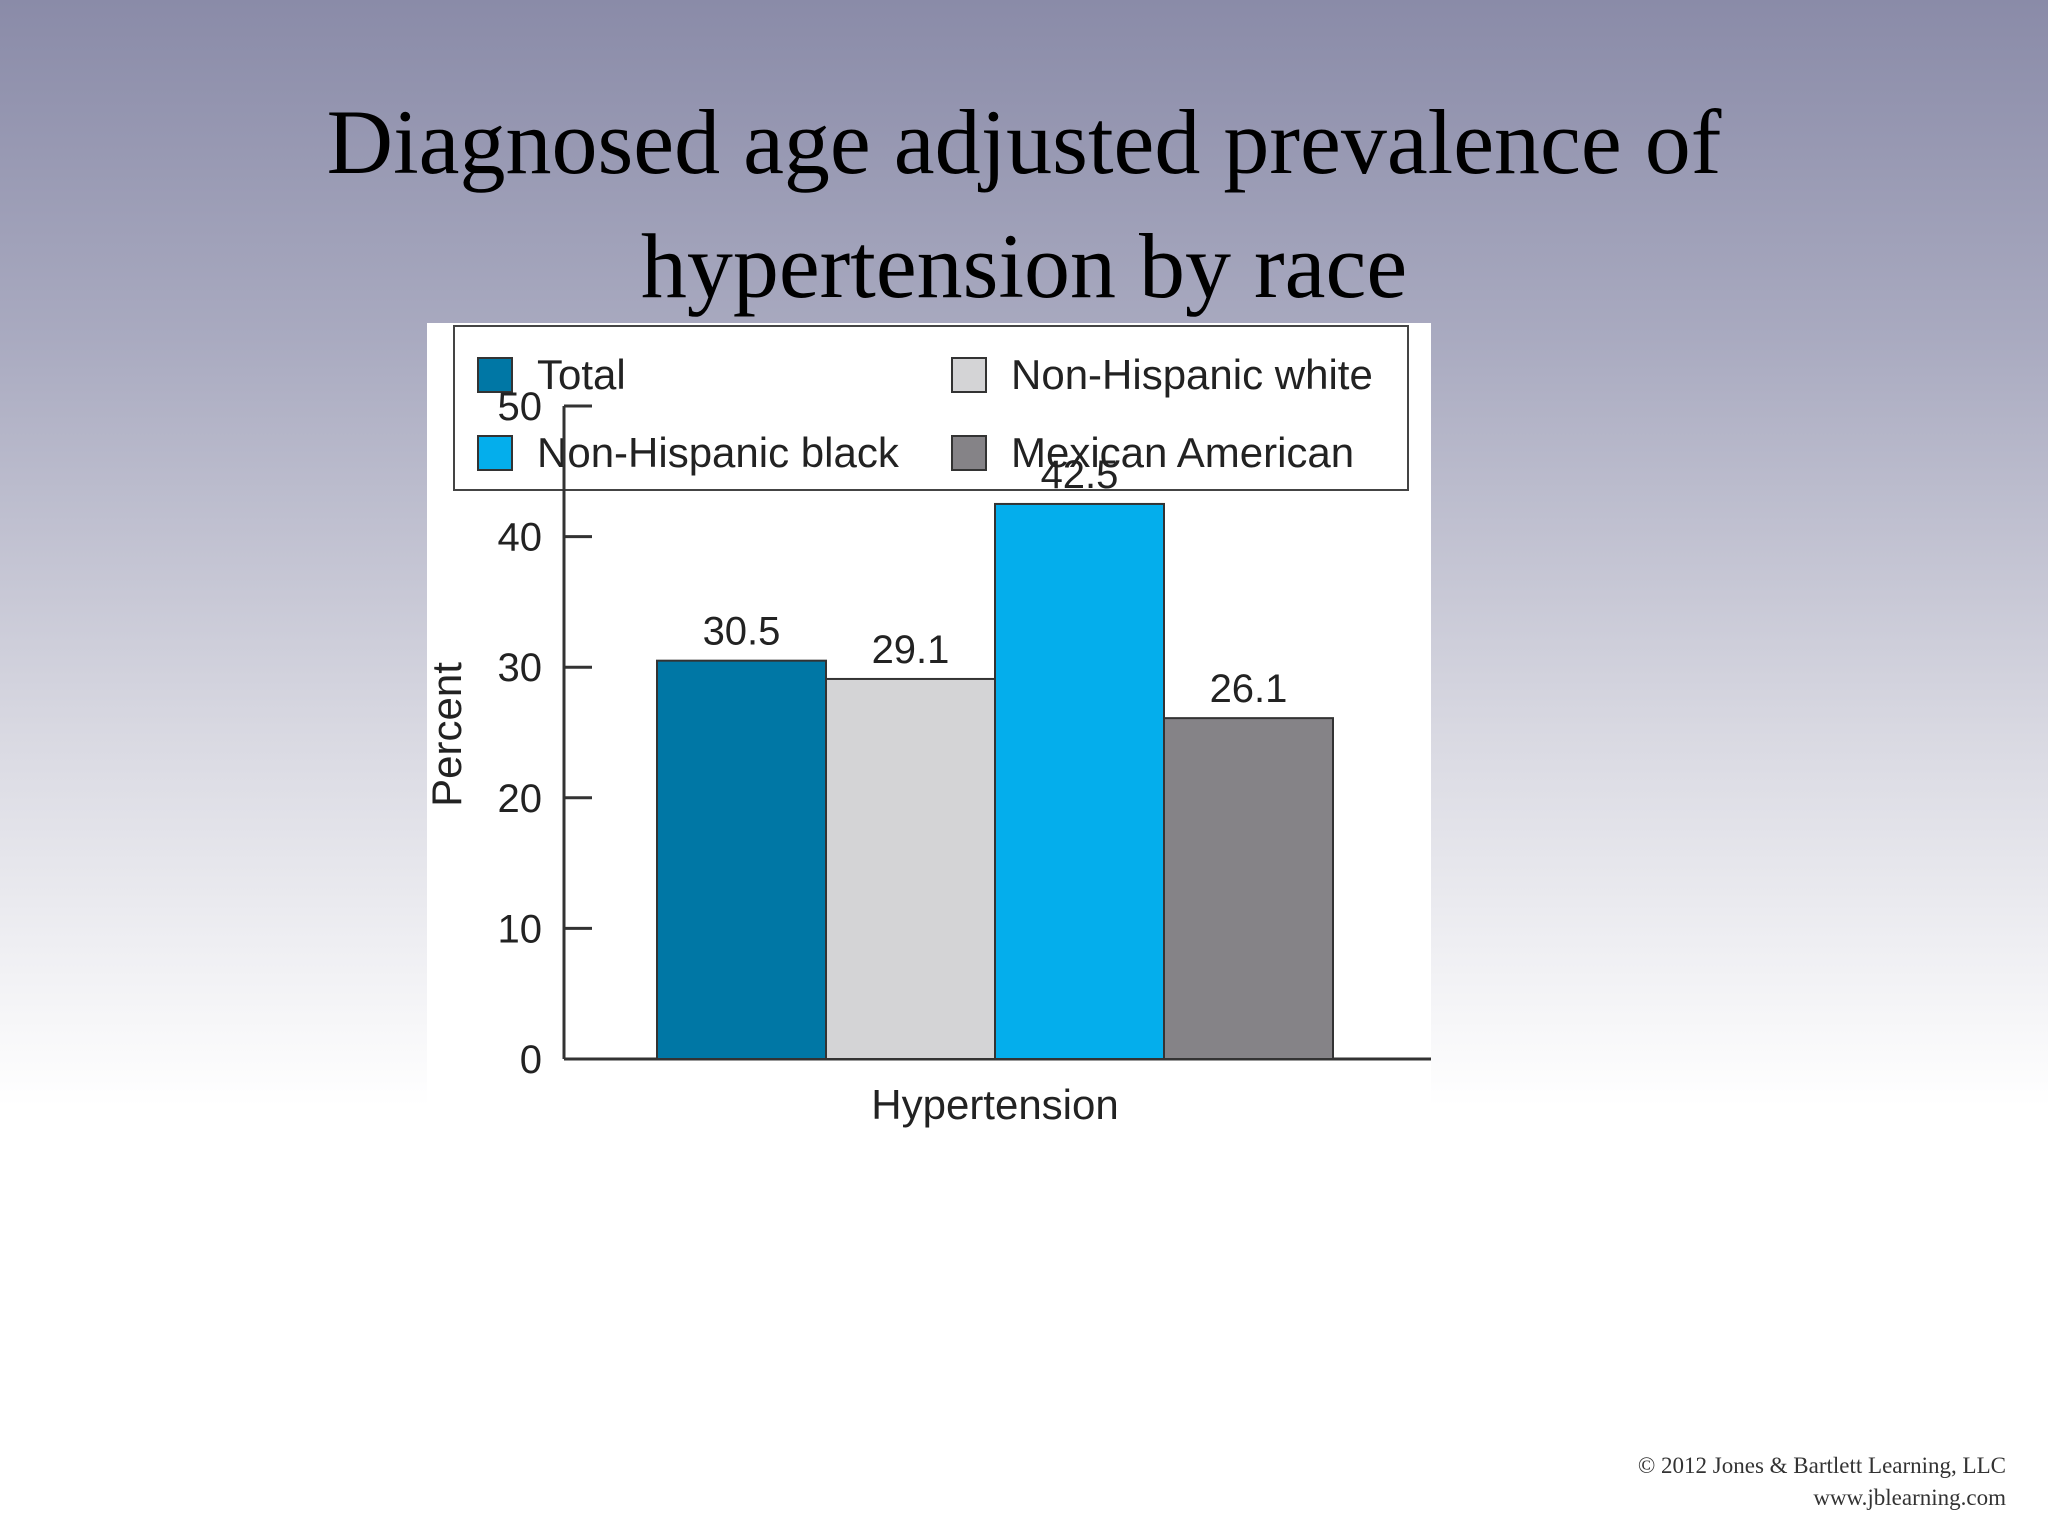 The width and height of the screenshot is (2048, 1536). Describe the element at coordinates (1024, 266) in the screenshot. I see `slide-title-line2: hypertension by race` at that location.